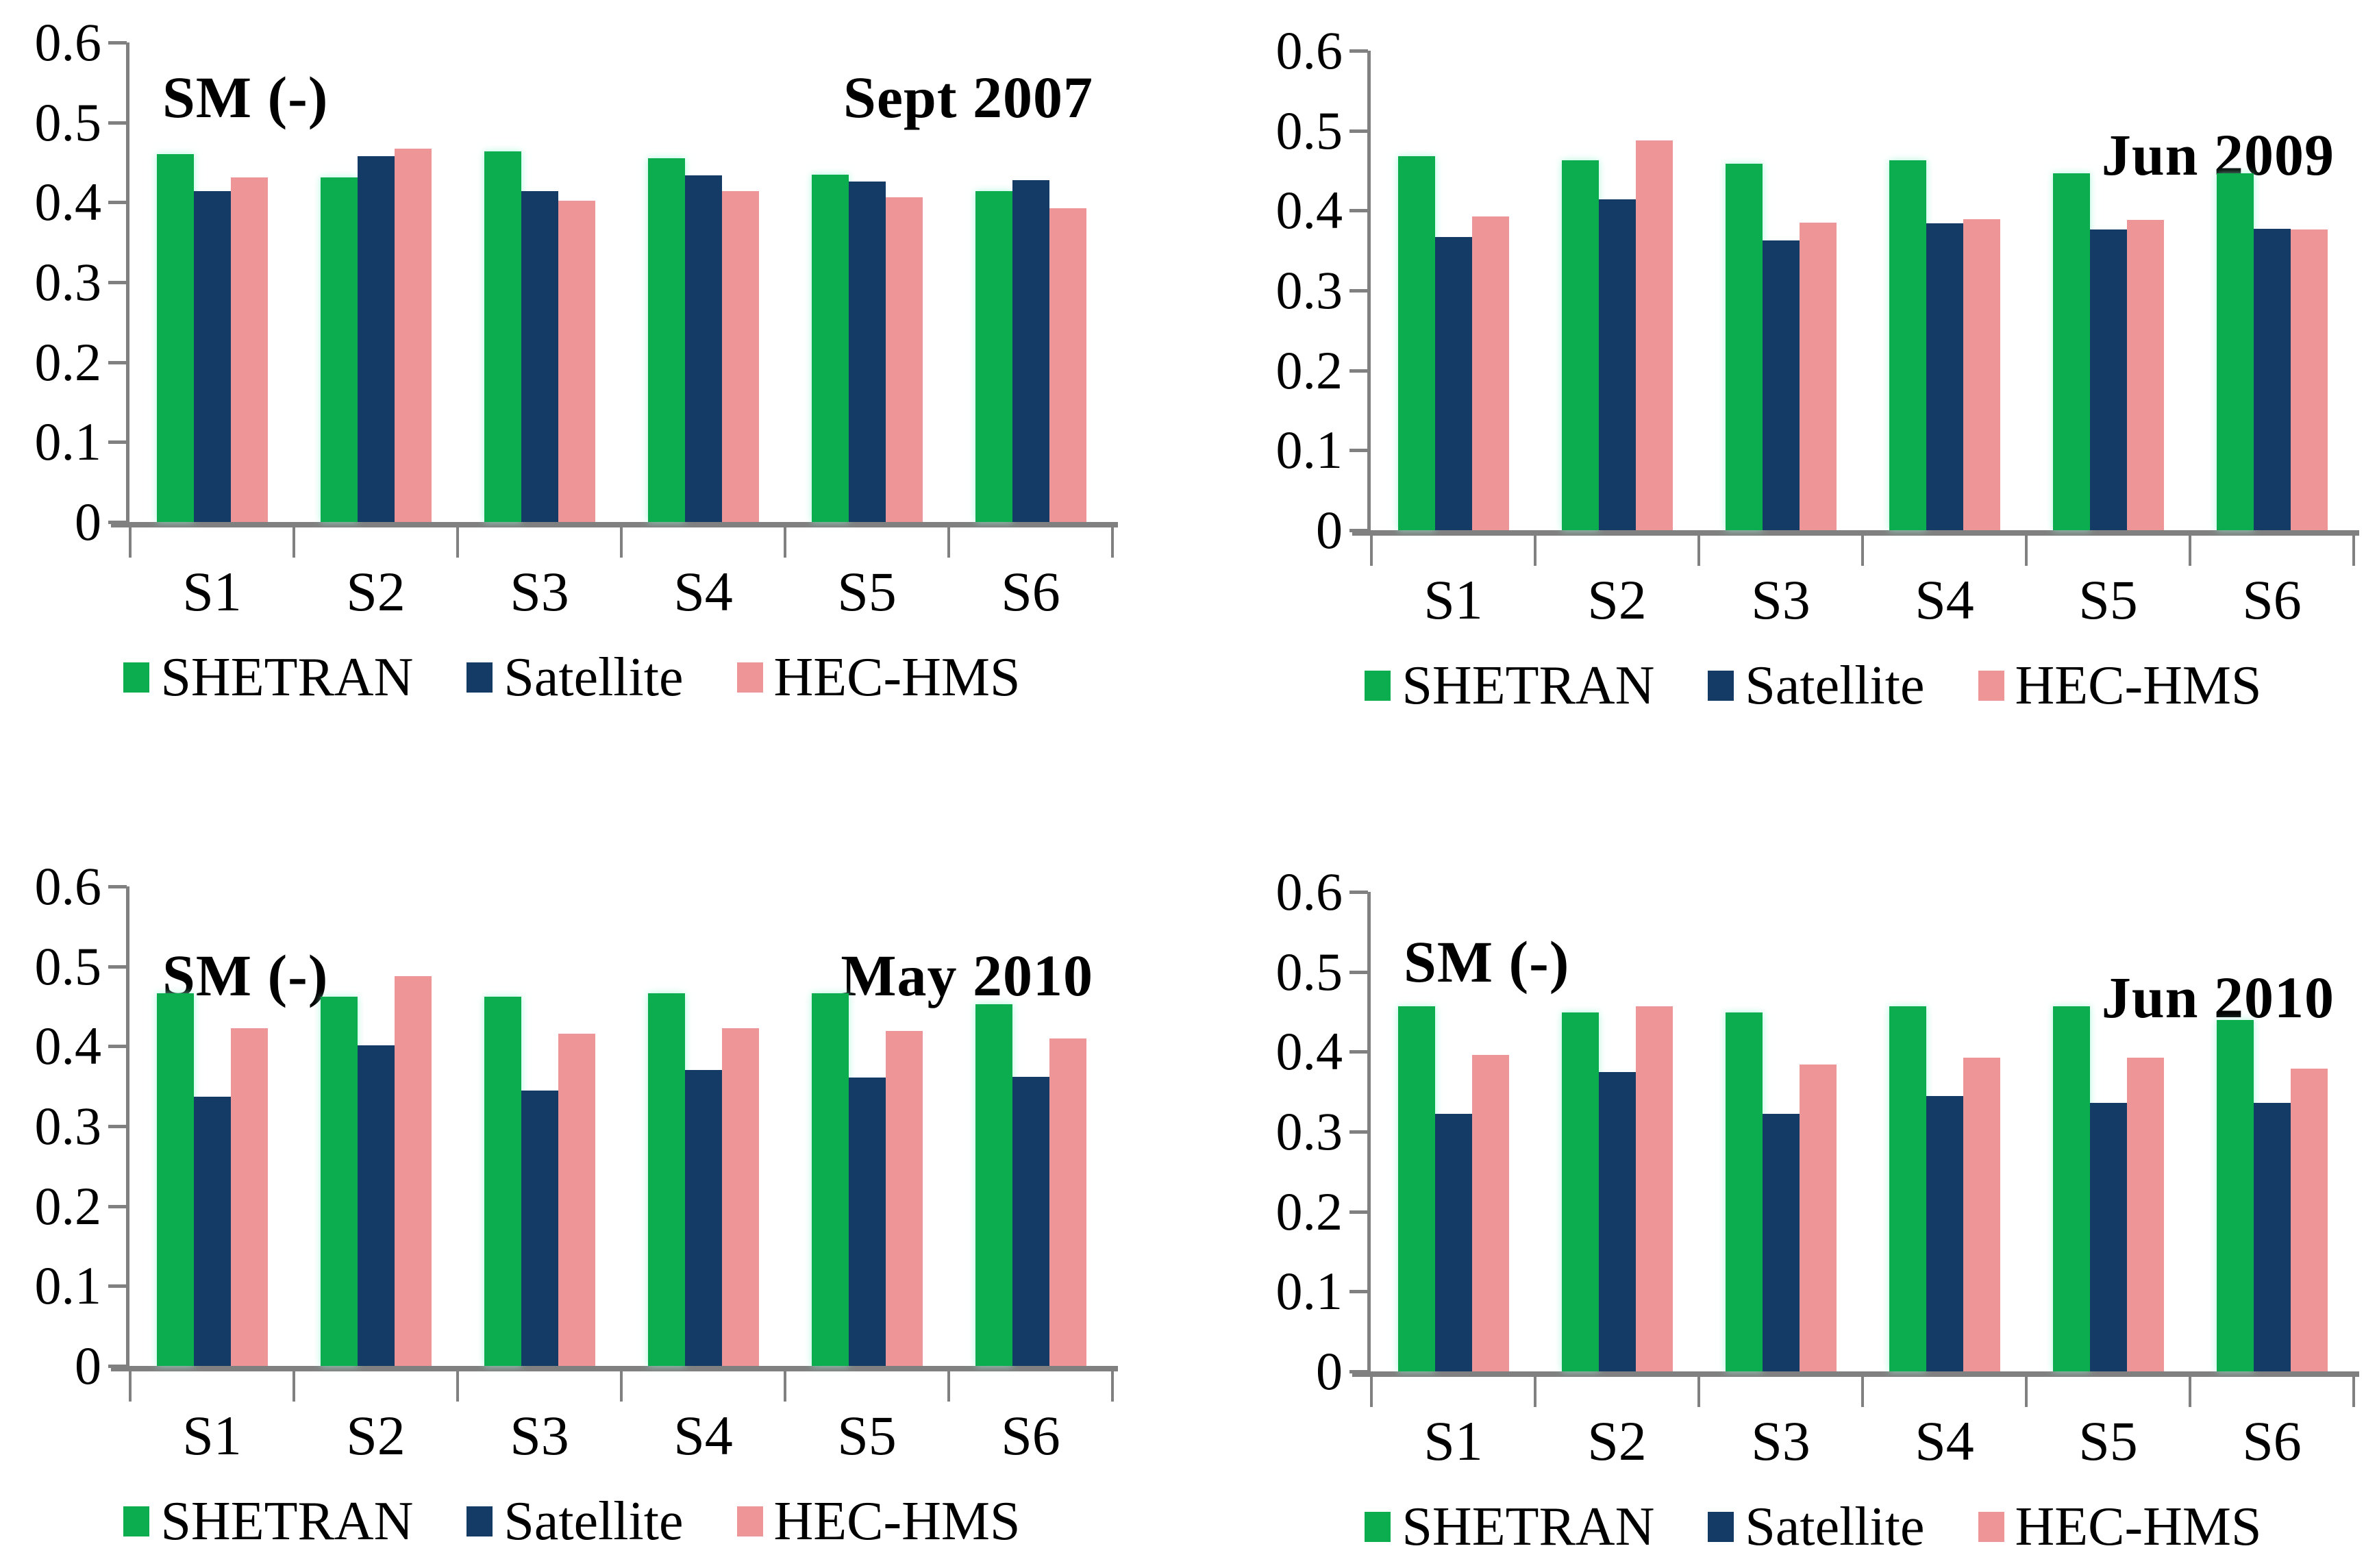 This screenshot has height=1568, width=2377. What do you see at coordinates (128, 1127) in the screenshot?
I see `y-axis` at bounding box center [128, 1127].